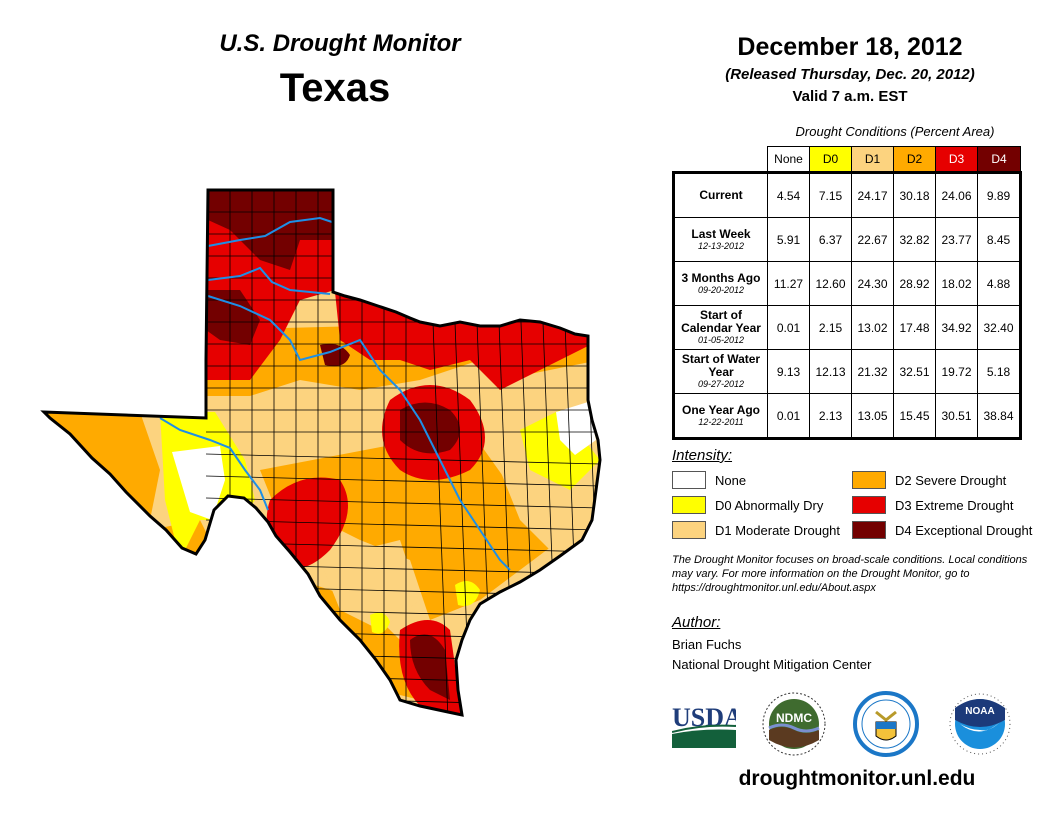  What do you see at coordinates (999, 416) in the screenshot?
I see `cell-d4: 38.84` at bounding box center [999, 416].